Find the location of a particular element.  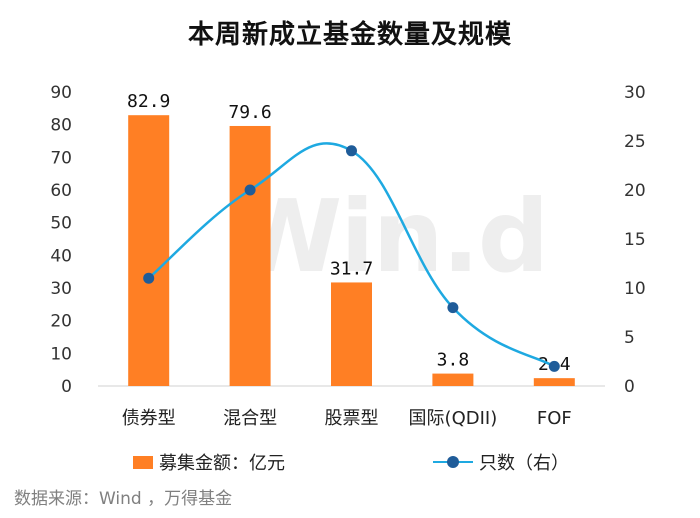

legend-line: 只数（右） is located at coordinates (501, 462).